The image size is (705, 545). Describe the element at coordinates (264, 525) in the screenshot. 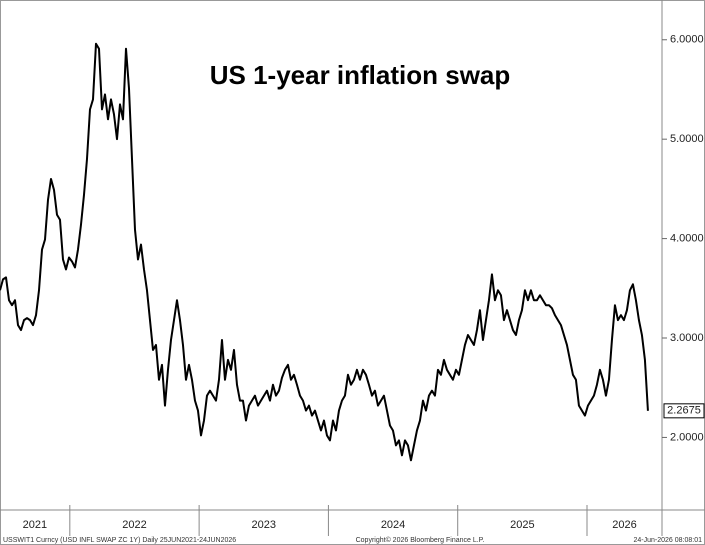

I see `x-tick-label: 2023` at that location.